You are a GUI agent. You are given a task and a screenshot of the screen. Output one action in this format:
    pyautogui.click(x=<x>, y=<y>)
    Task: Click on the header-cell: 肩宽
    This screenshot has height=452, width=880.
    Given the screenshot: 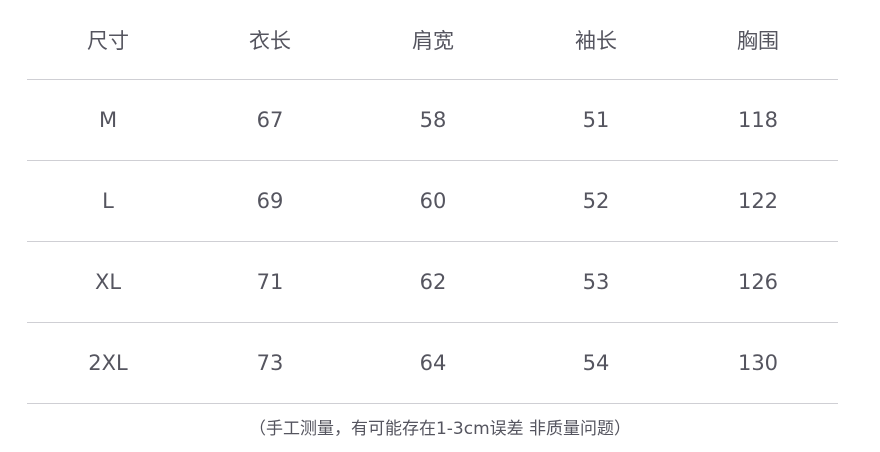 What is the action you would take?
    pyautogui.click(x=433, y=40)
    